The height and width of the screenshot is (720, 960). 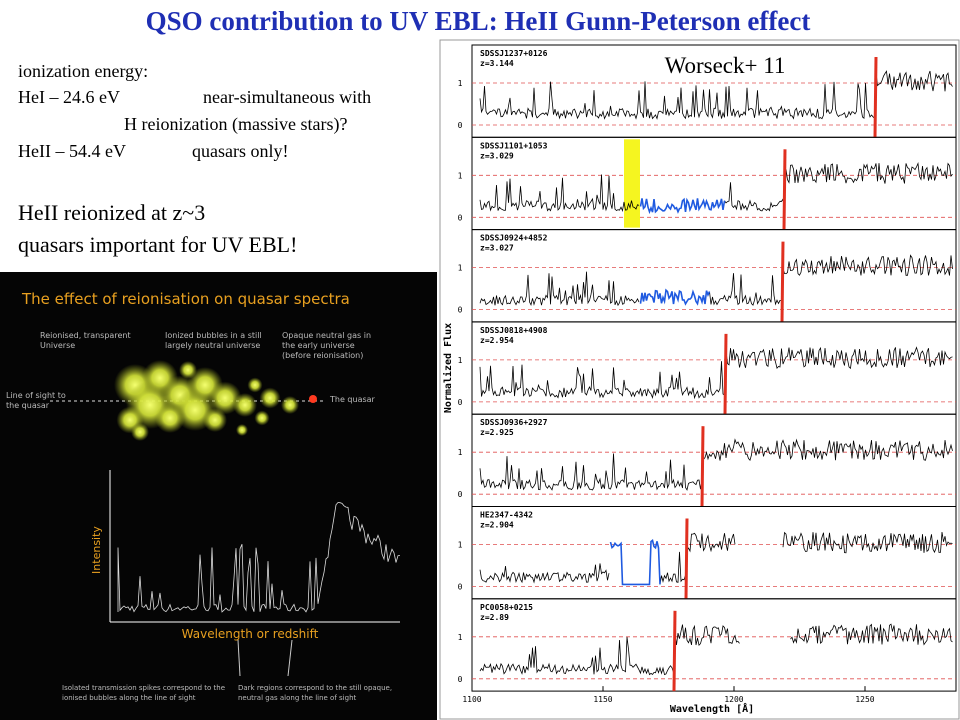 What do you see at coordinates (36, 395) in the screenshot?
I see `caption: Line of sight to` at bounding box center [36, 395].